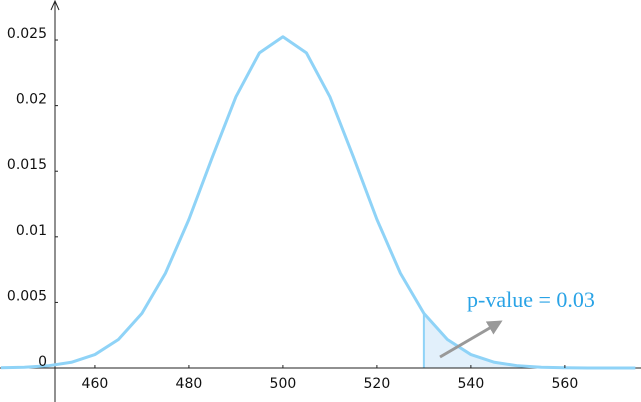 The width and height of the screenshot is (641, 402). What do you see at coordinates (95, 384) in the screenshot?
I see `x-tick-label: 460` at bounding box center [95, 384].